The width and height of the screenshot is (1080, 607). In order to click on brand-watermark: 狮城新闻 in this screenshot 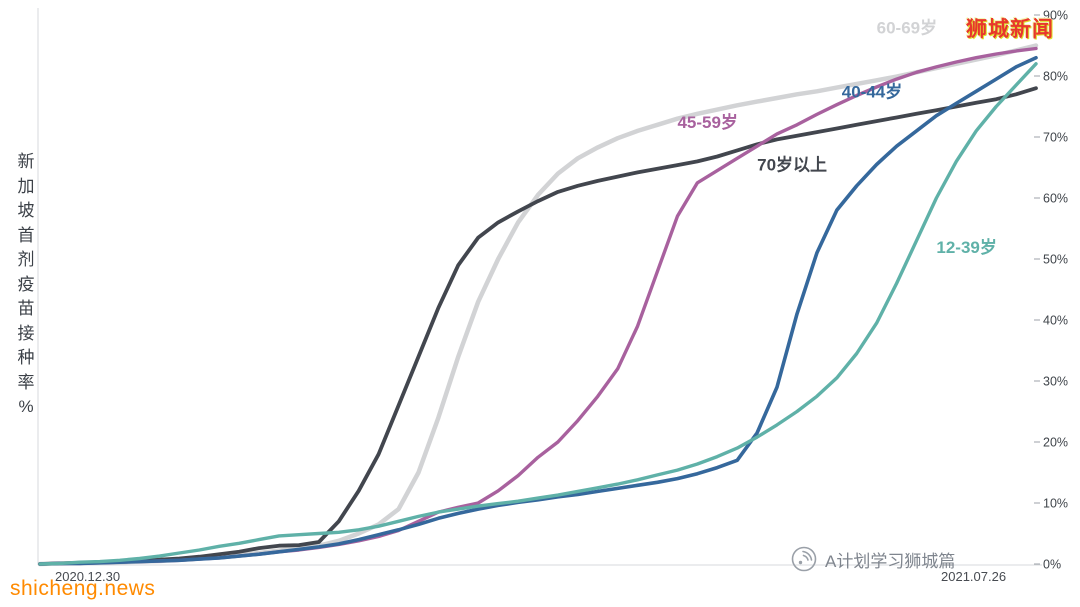, I will do `click(1010, 29)`.